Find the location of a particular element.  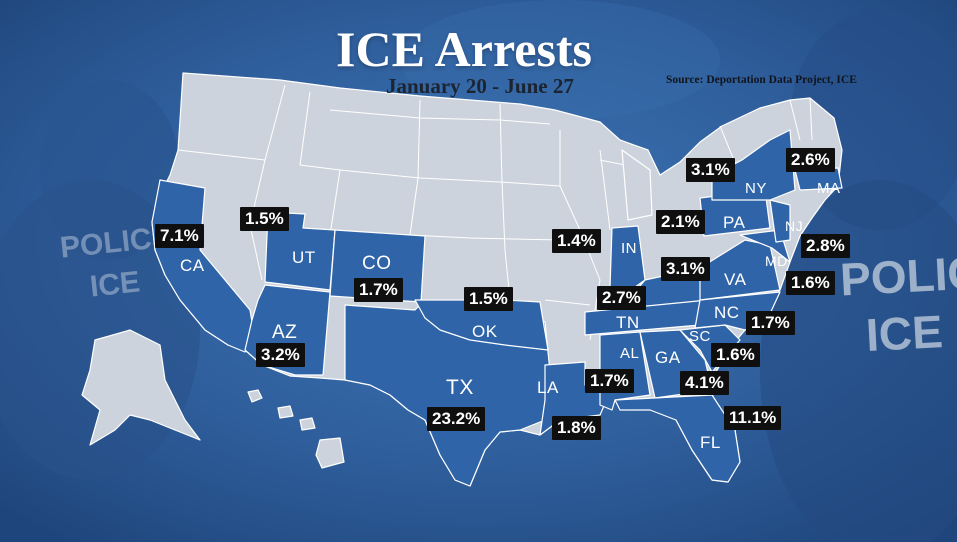

state-abbr-tx: TX is located at coordinates (460, 387).